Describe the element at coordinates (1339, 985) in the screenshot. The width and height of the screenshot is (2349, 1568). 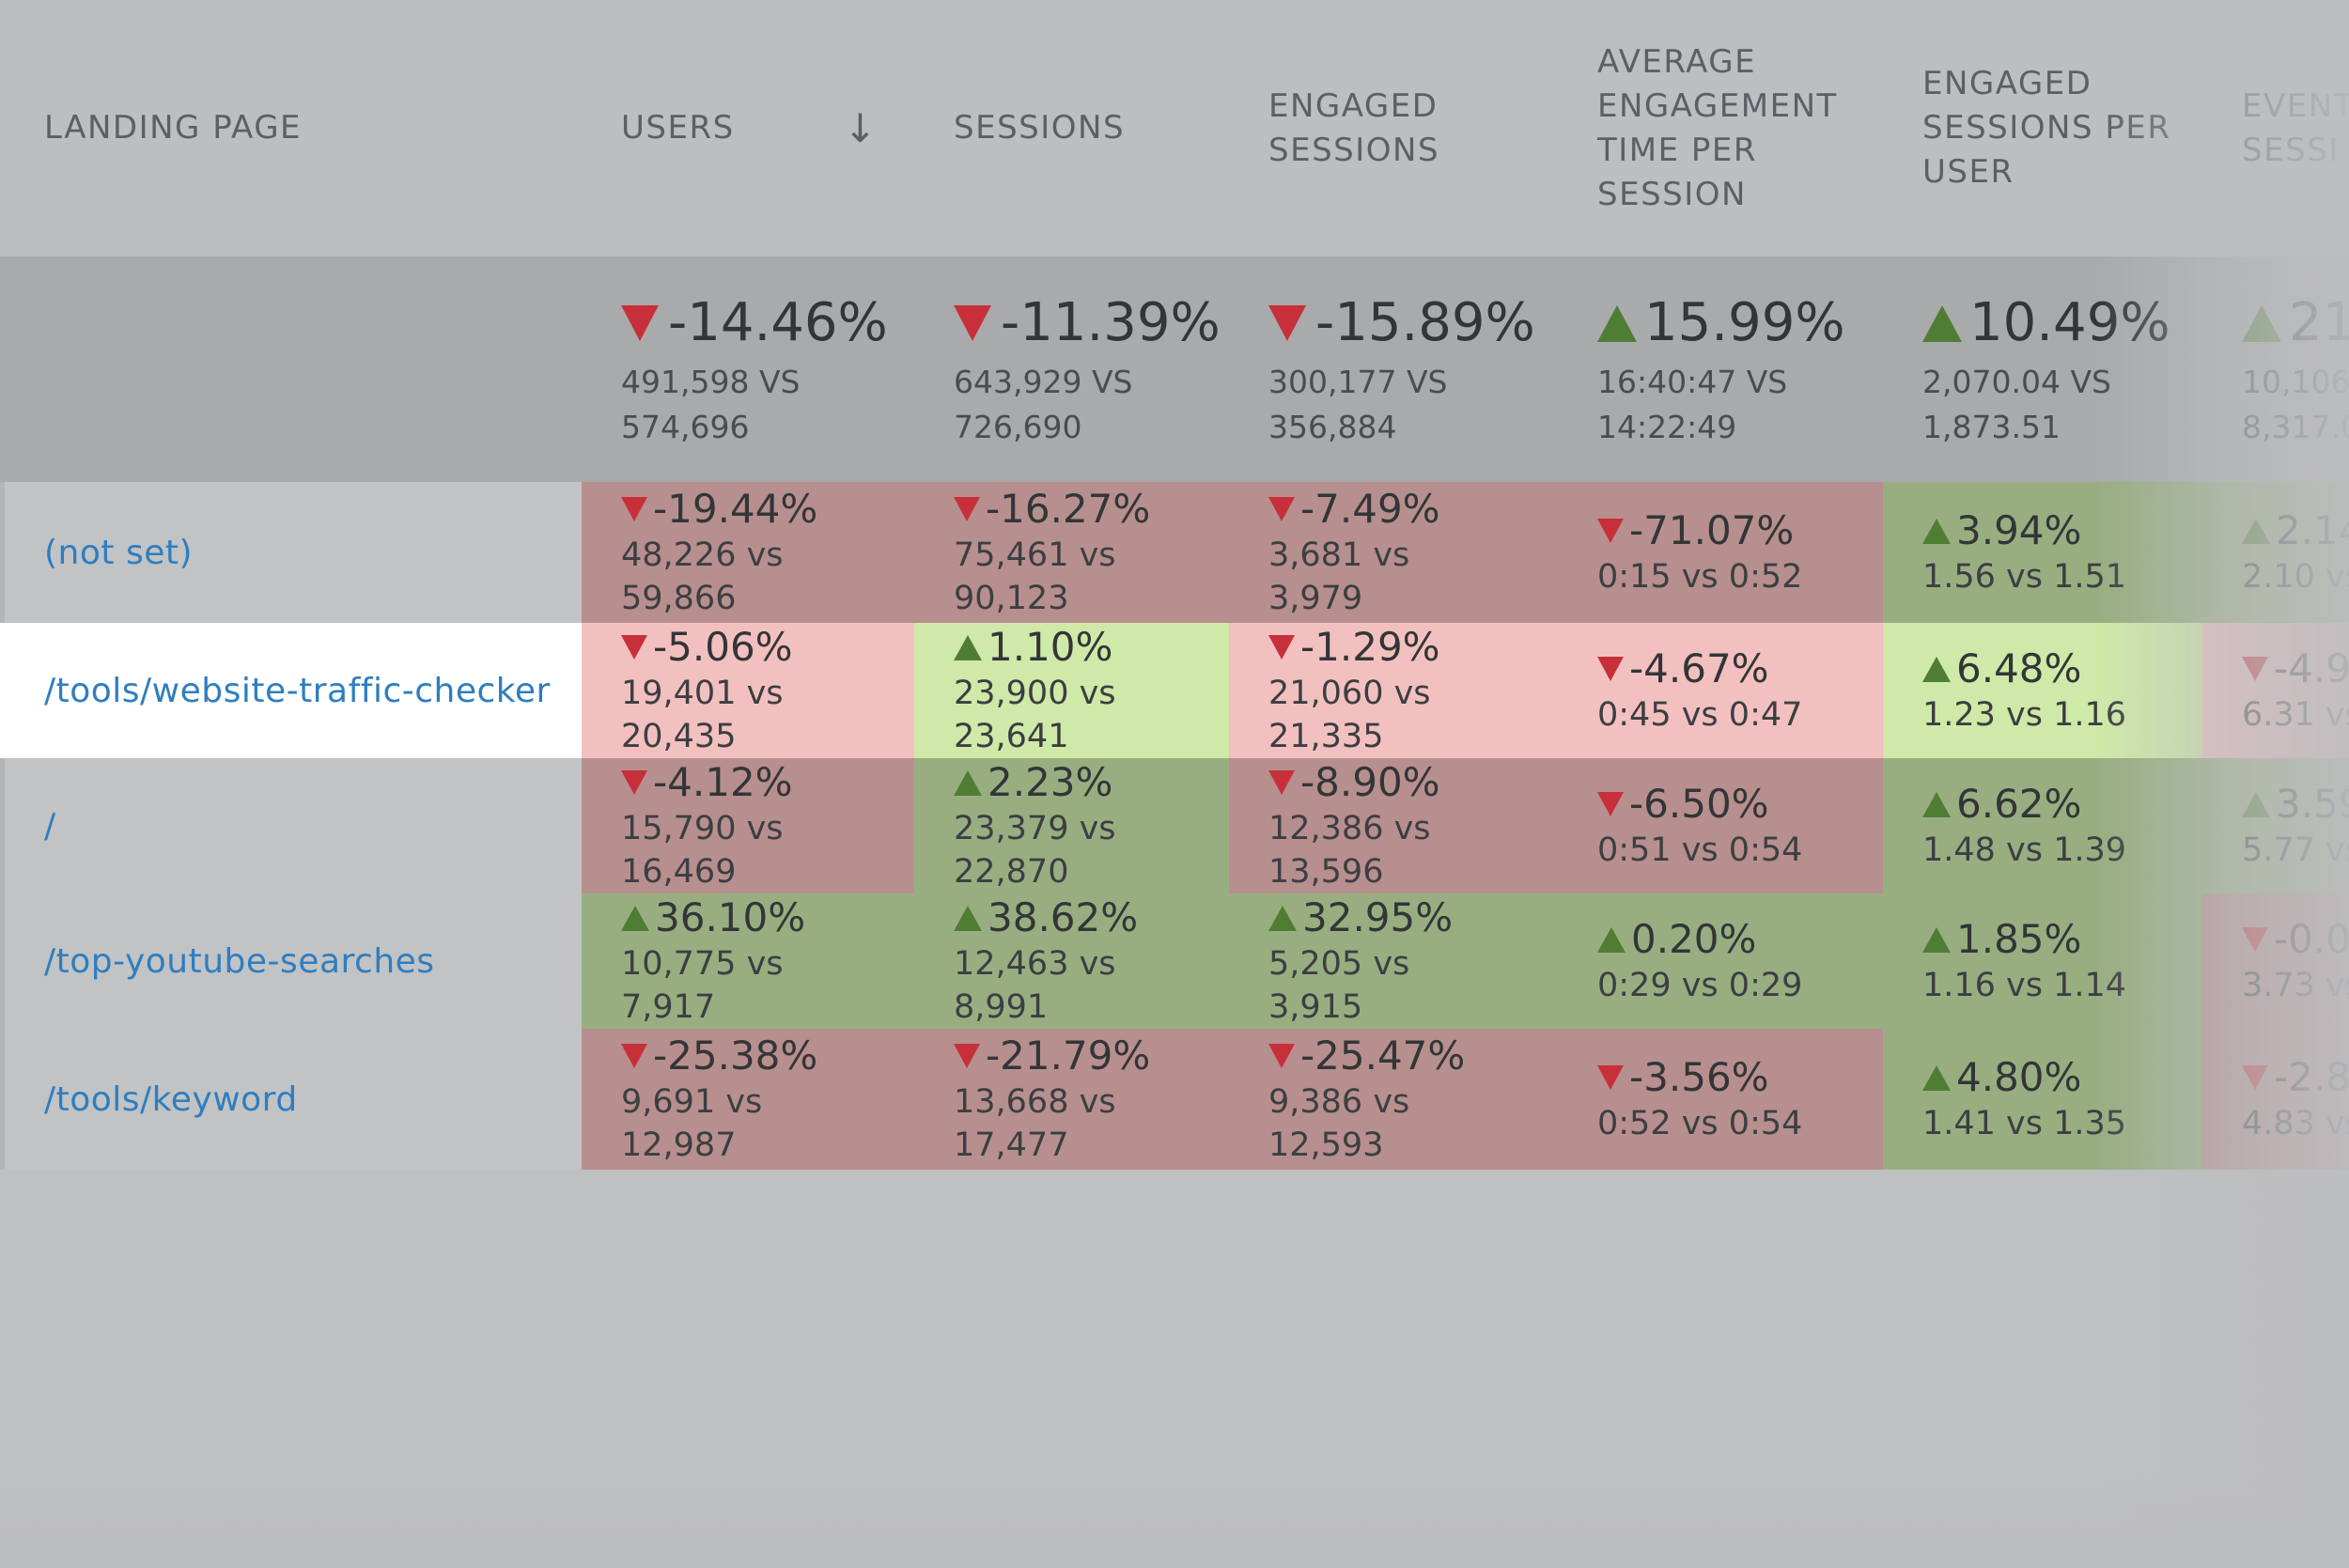
I see `metric-comparison: 5,205 vs 3,915` at that location.